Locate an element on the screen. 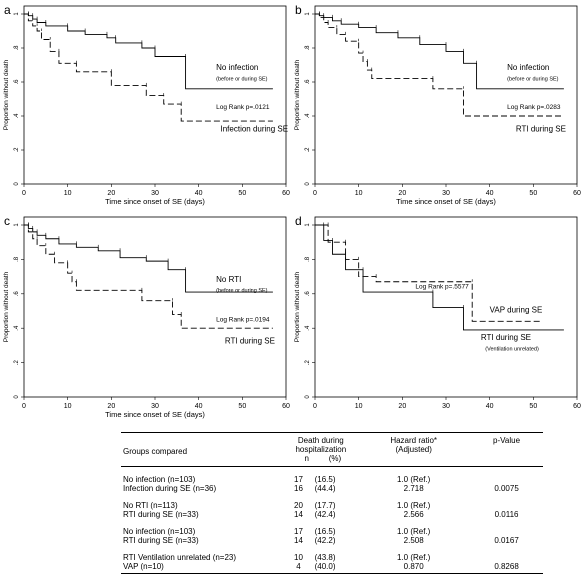  chart-annotation: Log Rank p=.0283 is located at coordinates (534, 107).